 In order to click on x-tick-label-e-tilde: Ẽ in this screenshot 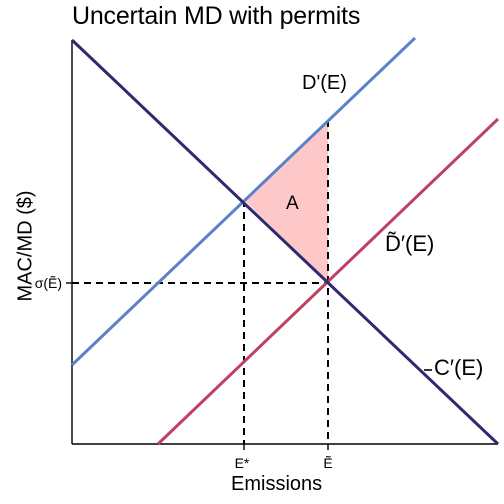, I will do `click(327, 463)`.